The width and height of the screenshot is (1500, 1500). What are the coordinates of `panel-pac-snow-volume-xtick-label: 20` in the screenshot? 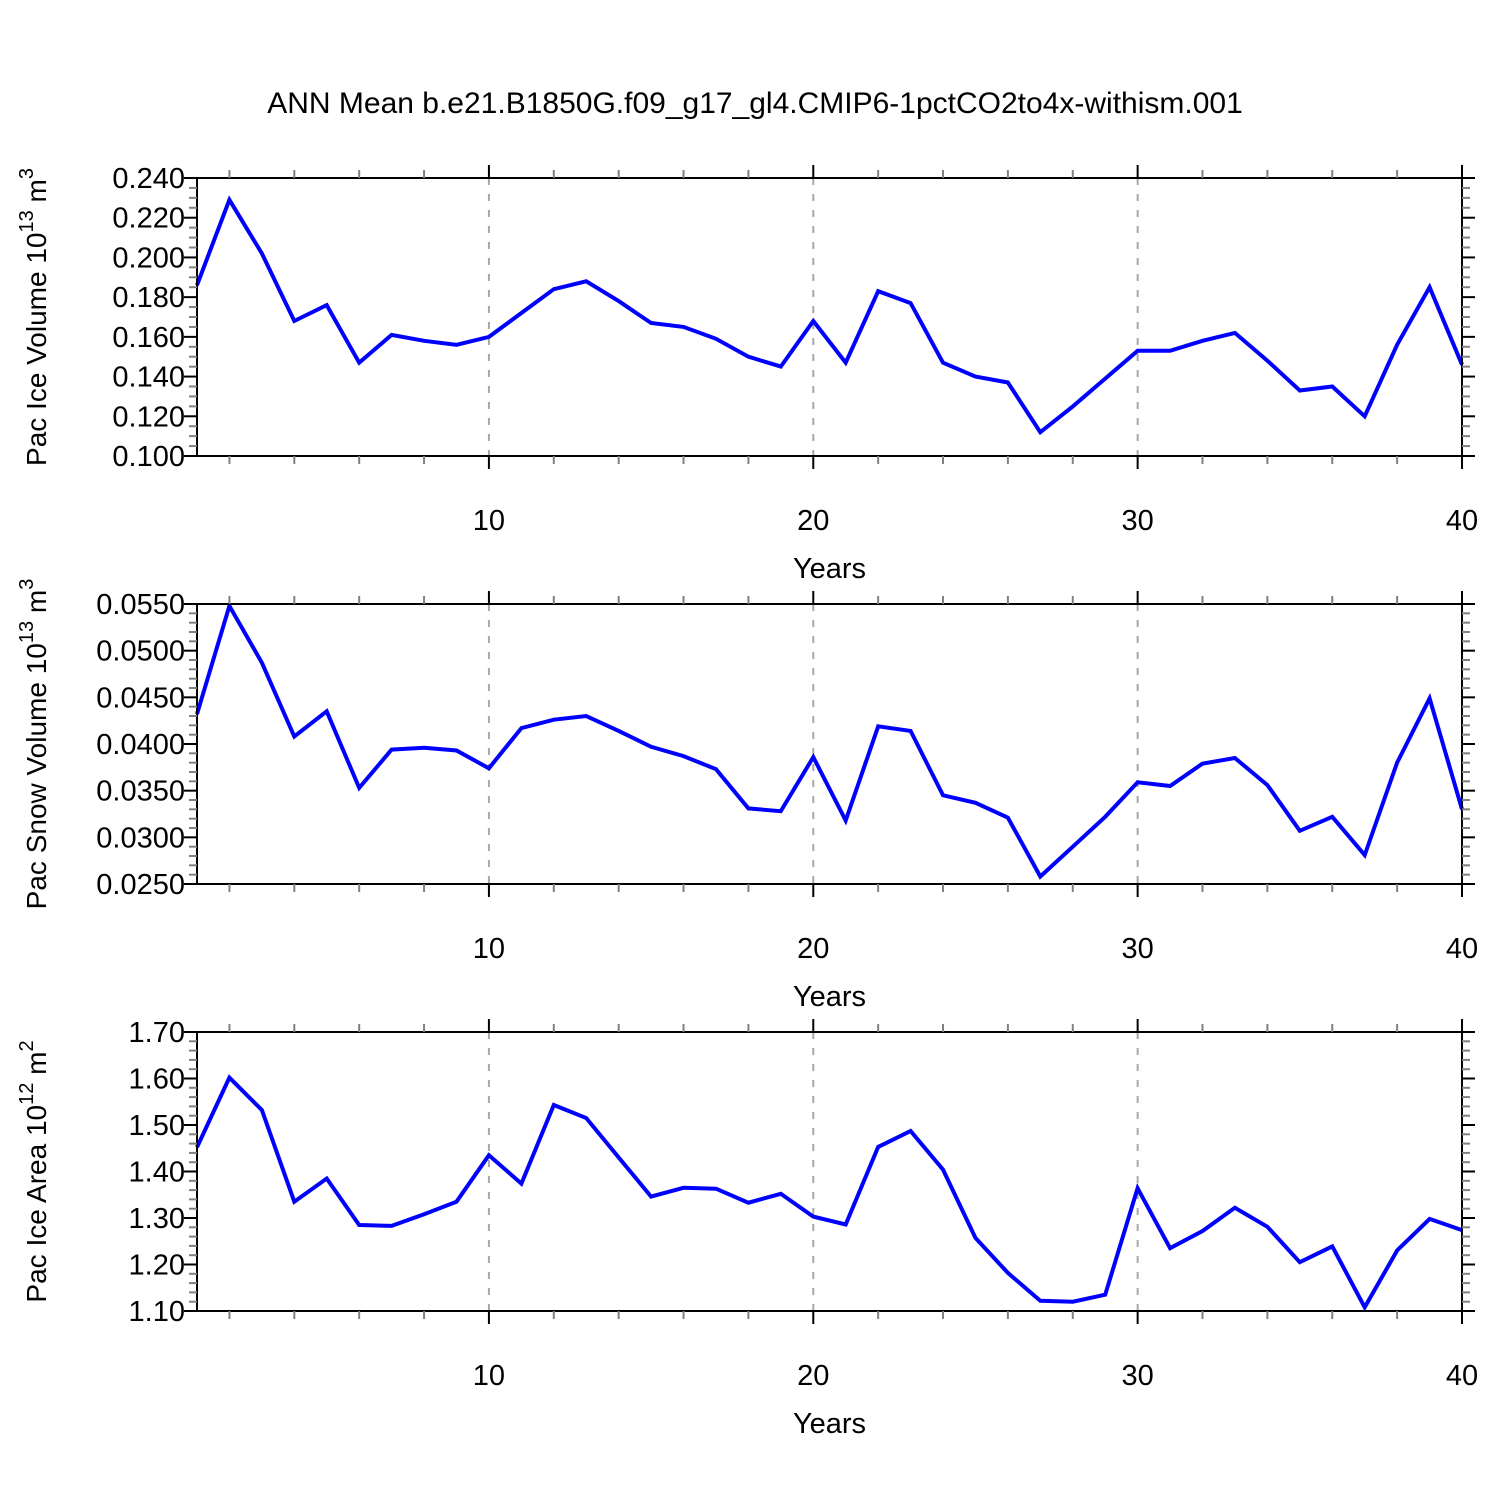 It's located at (813, 949).